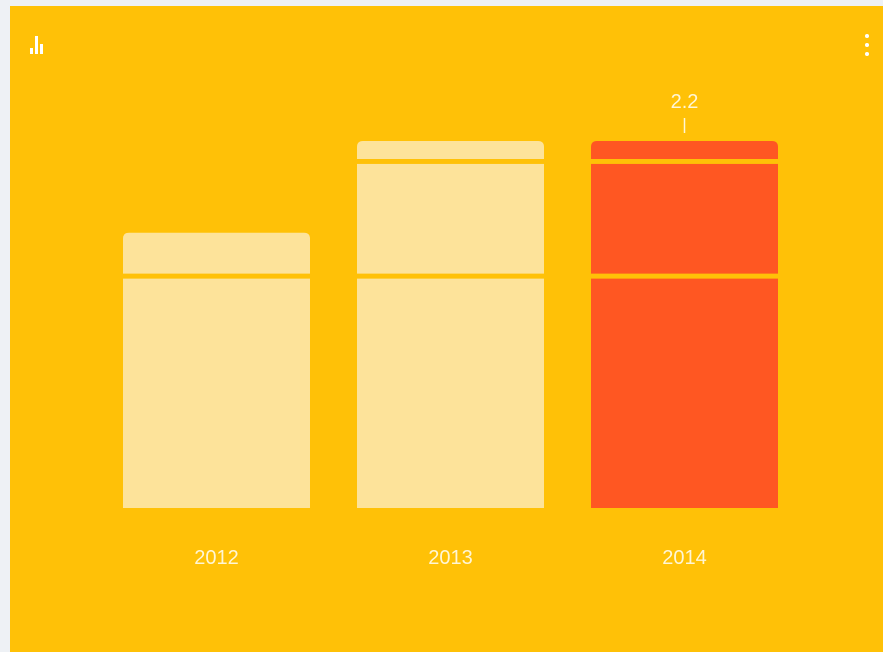  Describe the element at coordinates (684, 558) in the screenshot. I see `x-tick-label: 2014` at that location.